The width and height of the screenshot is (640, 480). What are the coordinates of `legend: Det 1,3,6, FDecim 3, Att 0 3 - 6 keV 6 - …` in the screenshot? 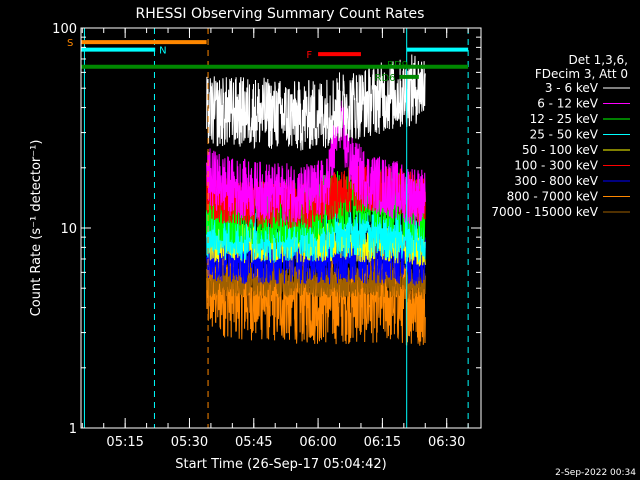 It's located at (560, 136).